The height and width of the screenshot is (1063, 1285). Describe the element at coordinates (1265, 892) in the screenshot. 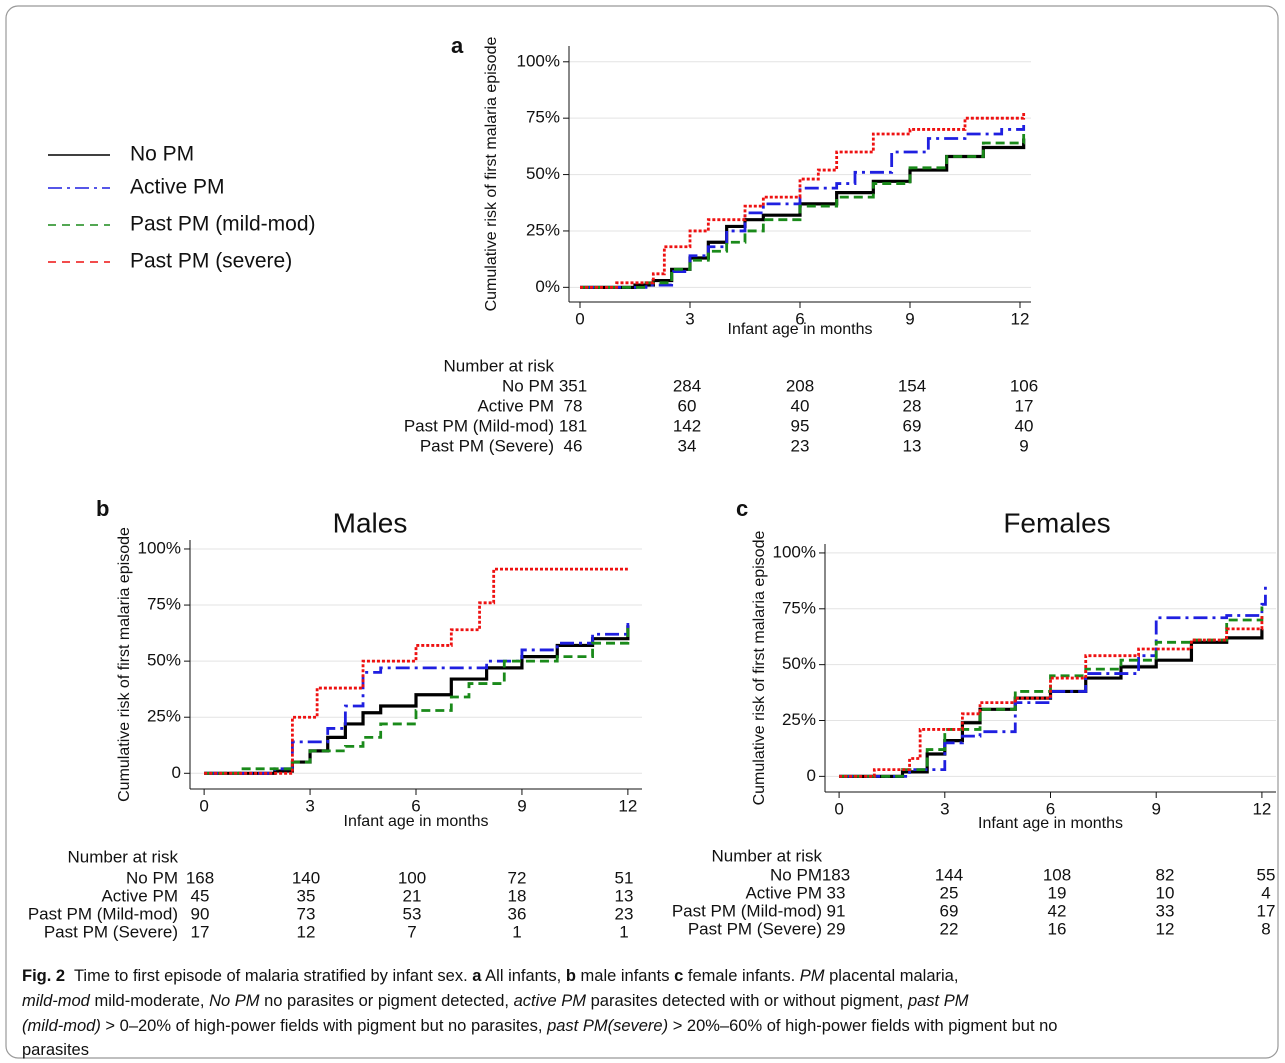

I see `risk-count: 4` at that location.